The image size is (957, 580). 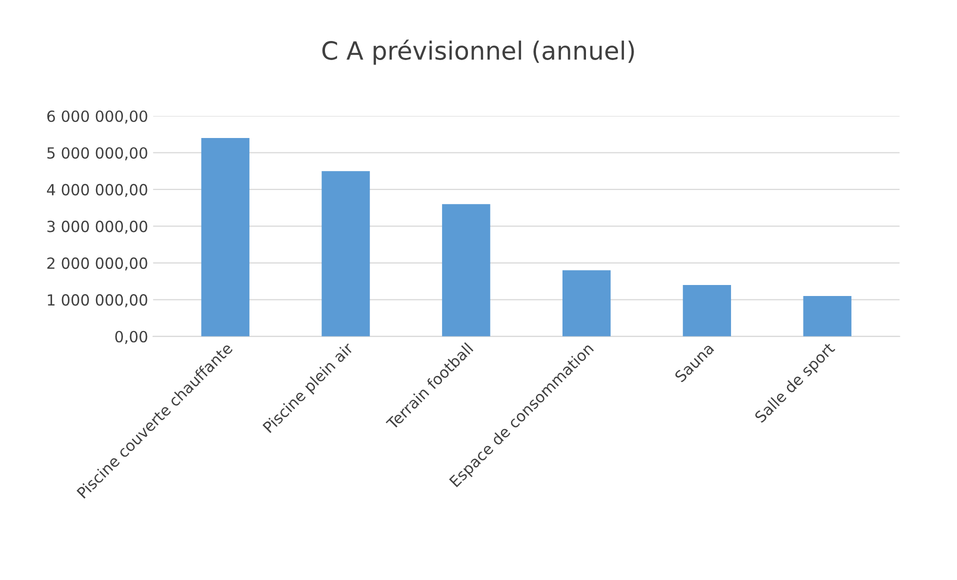 I want to click on y-tick-label: 6 000 000,00, so click(x=97, y=117).